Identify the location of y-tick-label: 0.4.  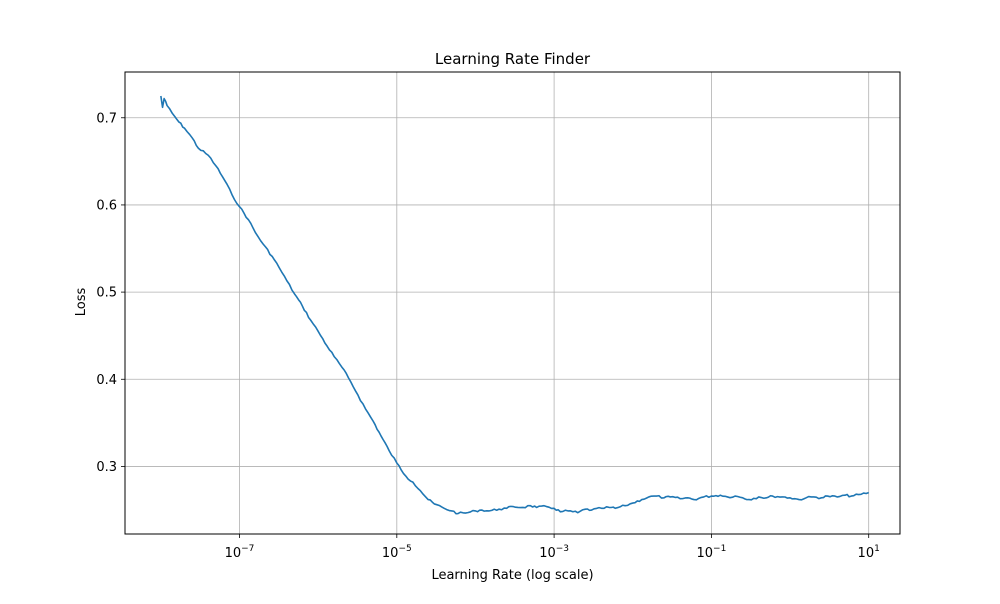
(106, 380).